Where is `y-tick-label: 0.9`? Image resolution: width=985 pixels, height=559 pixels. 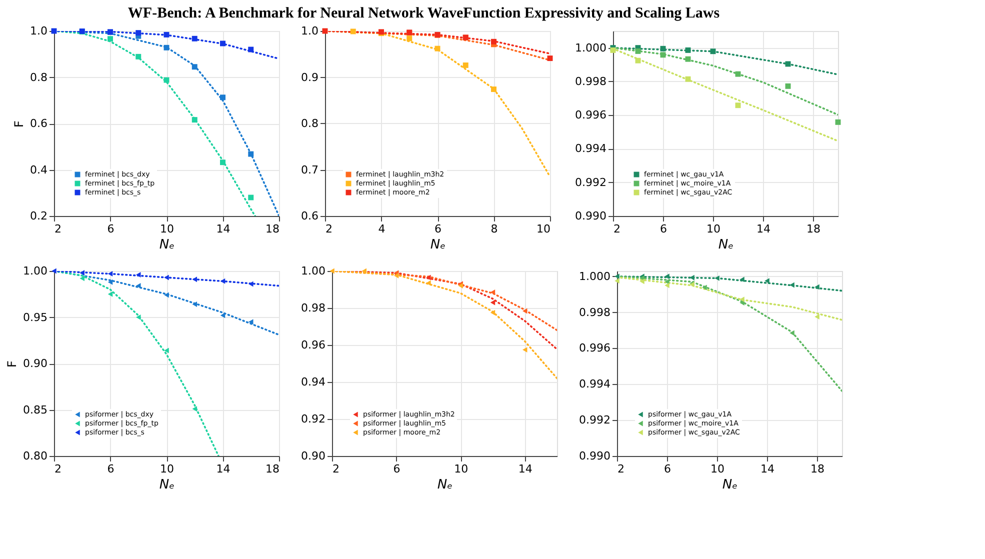
y-tick-label: 0.9 is located at coordinates (309, 77).